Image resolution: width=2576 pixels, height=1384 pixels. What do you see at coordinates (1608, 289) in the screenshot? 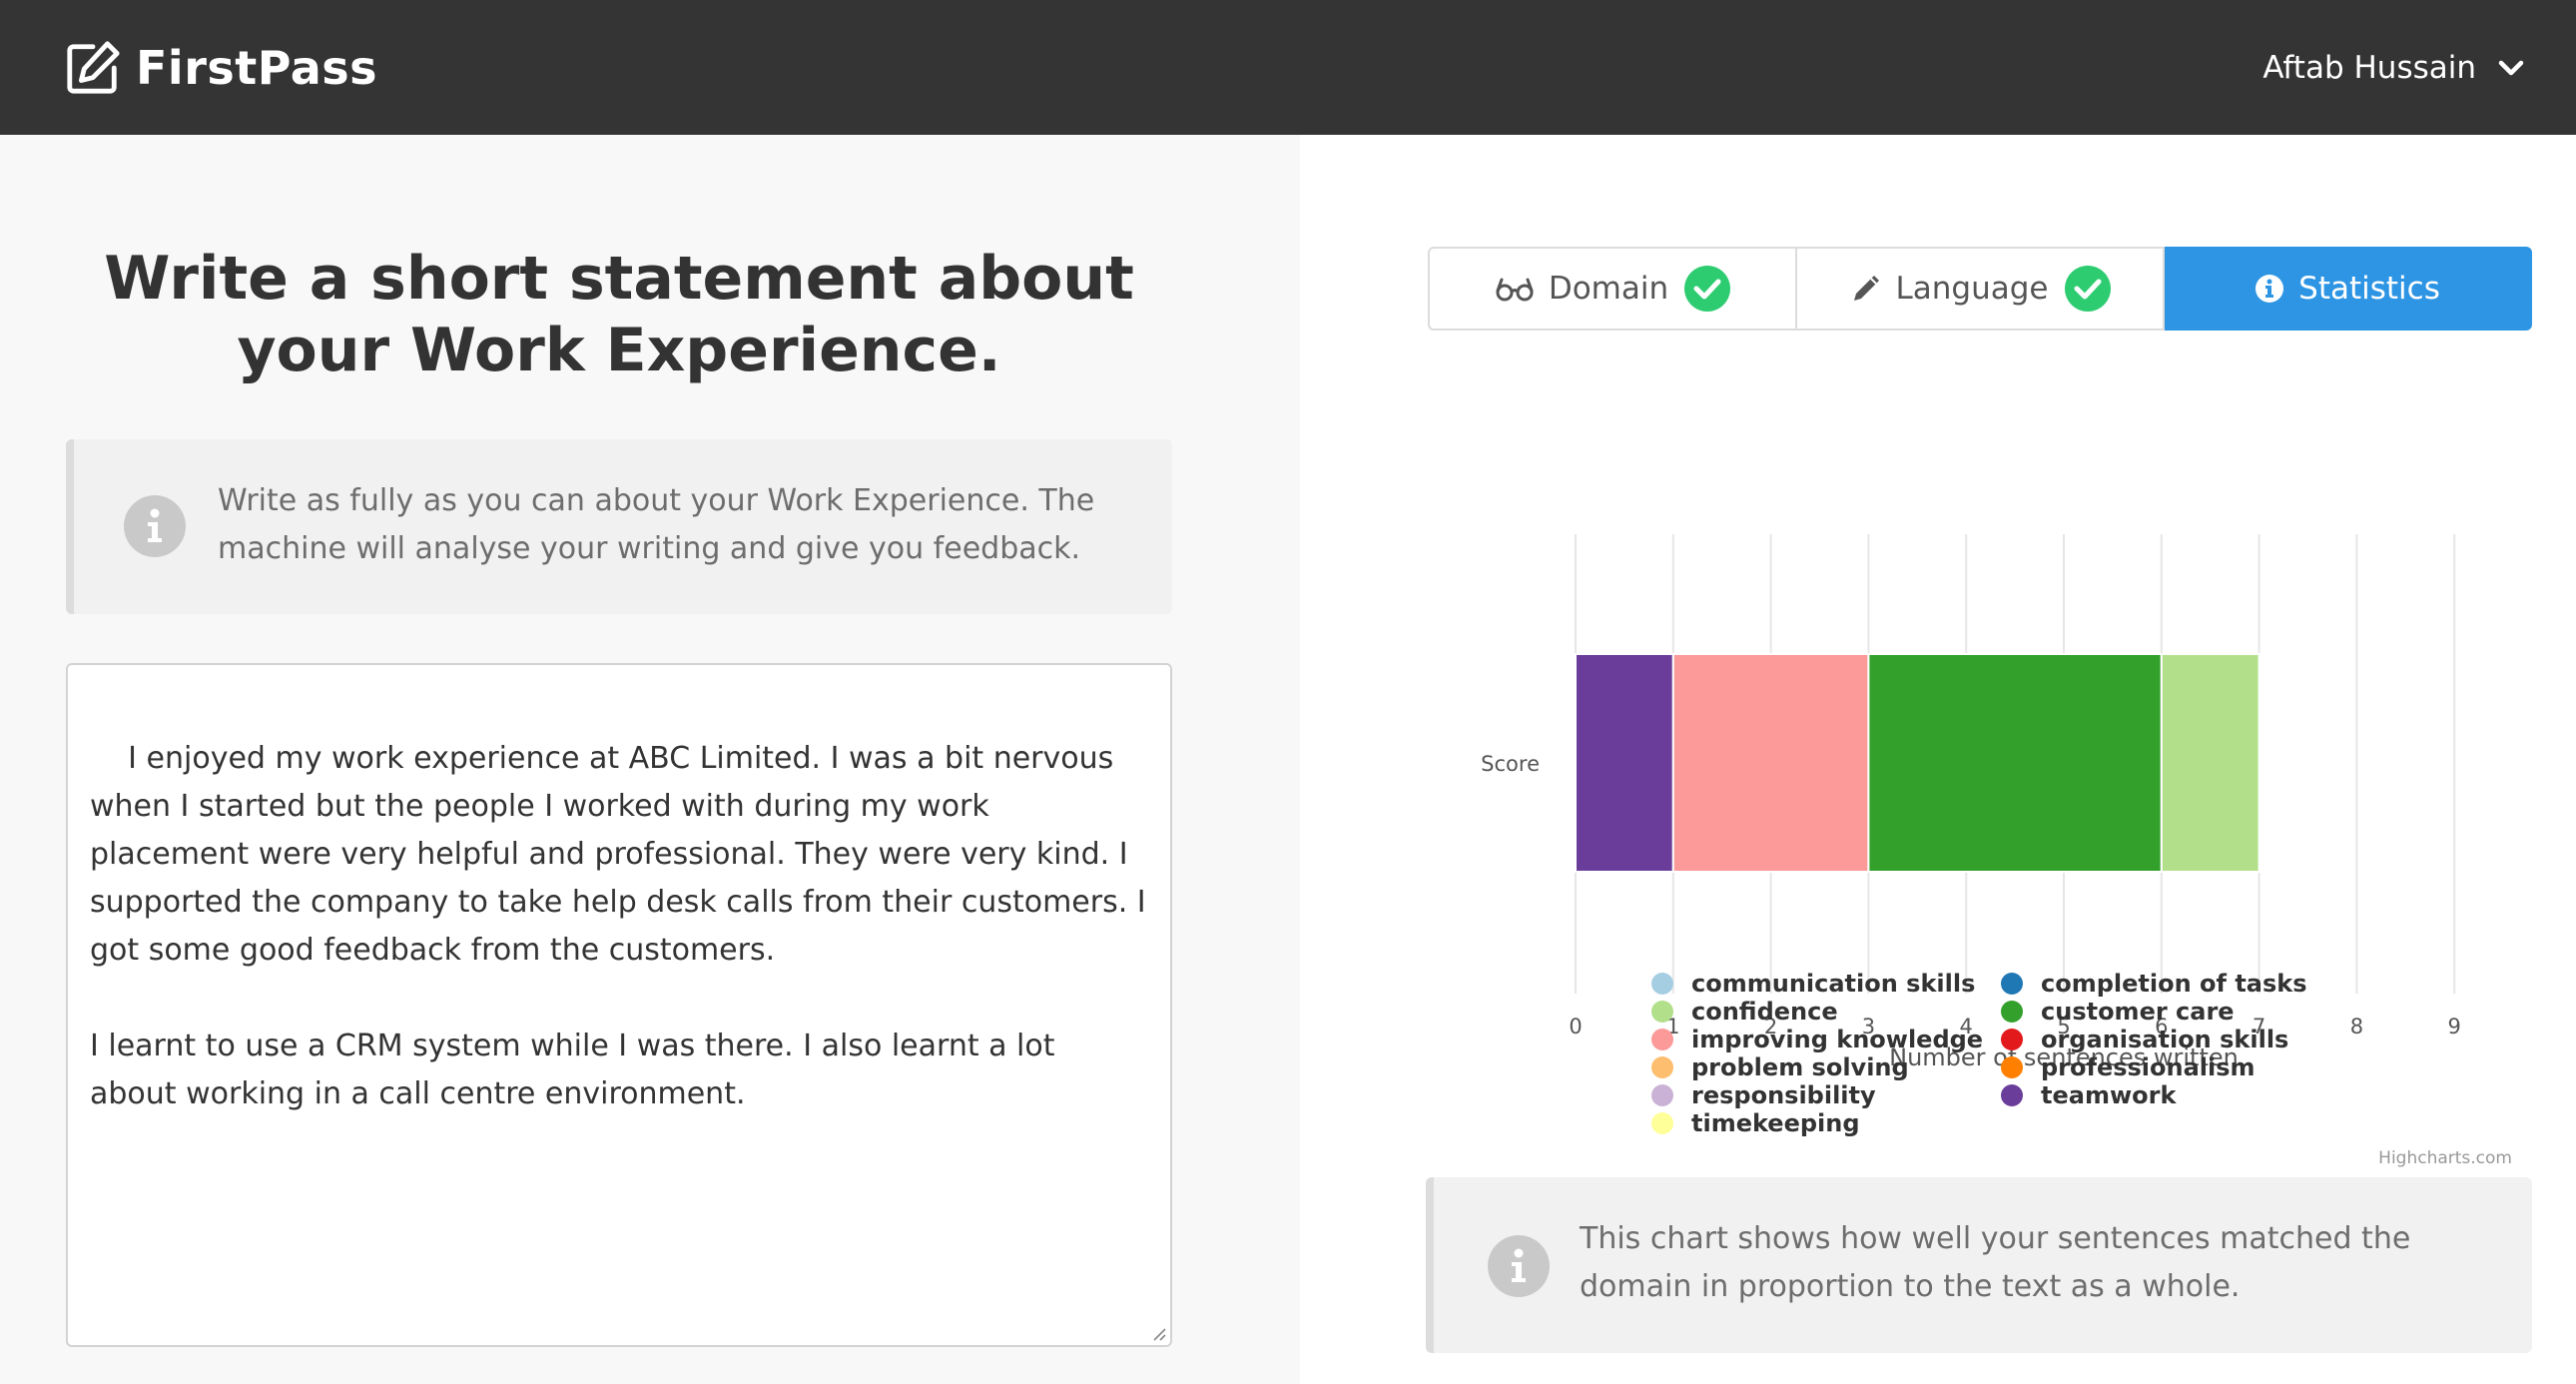
I see `tab-domain-label: Domain` at bounding box center [1608, 289].